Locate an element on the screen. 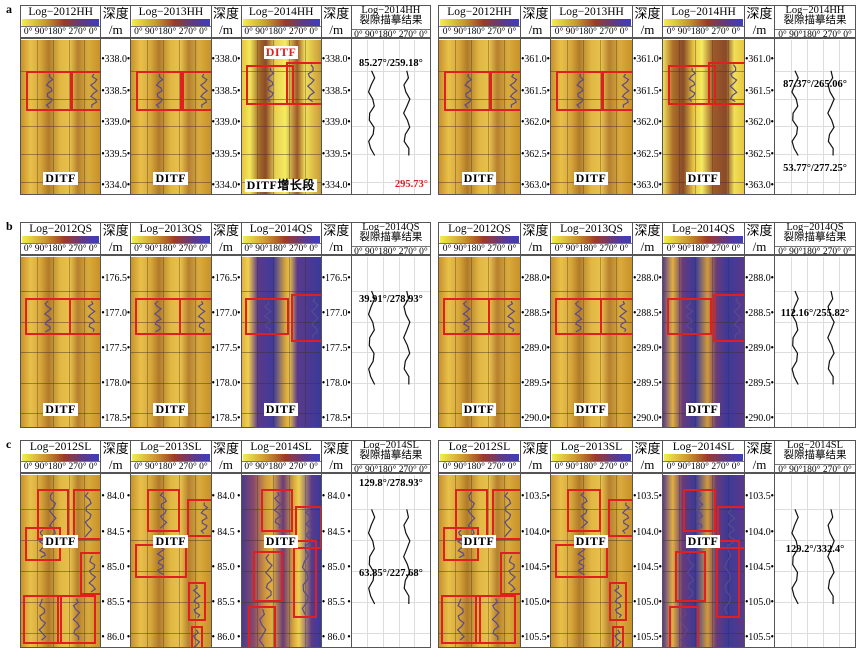 This screenshot has width=859, height=657. depth-track: 深度/m 84.0 84.5 85.0 85.5 86.0 is located at coordinates (116, 544).